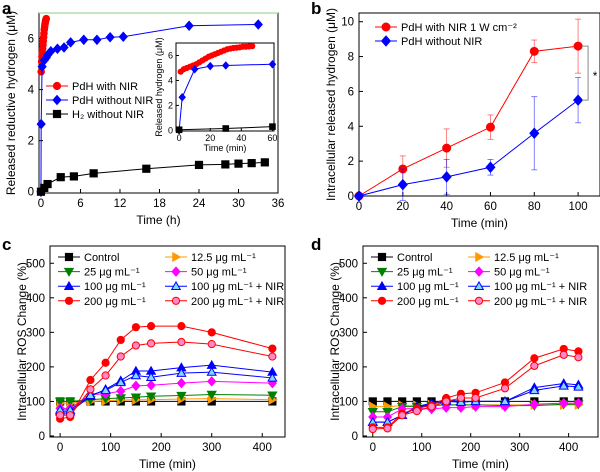 The image size is (600, 472). What do you see at coordinates (331, 104) in the screenshot?
I see `y-axis-label: Intracellular released hydrogen (μM)` at bounding box center [331, 104].